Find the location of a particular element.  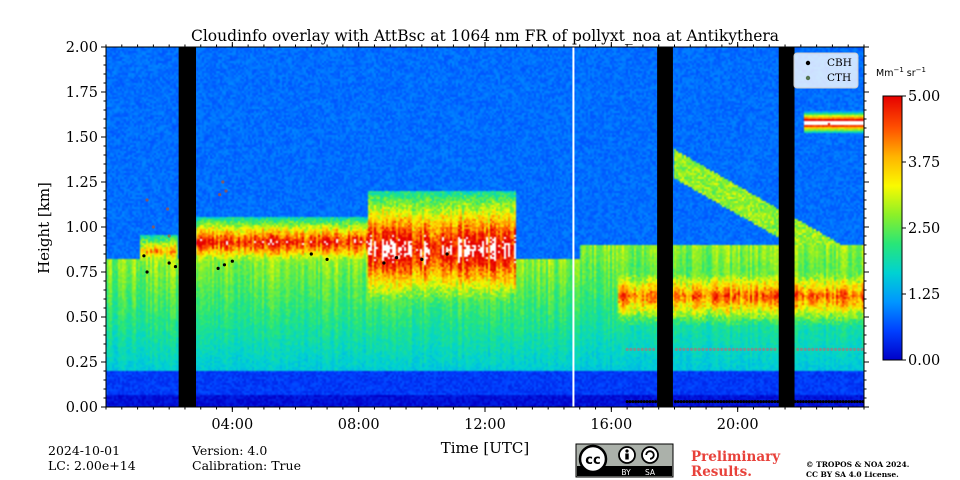

footer-lc: LC: 2.00e+14 is located at coordinates (92, 465).